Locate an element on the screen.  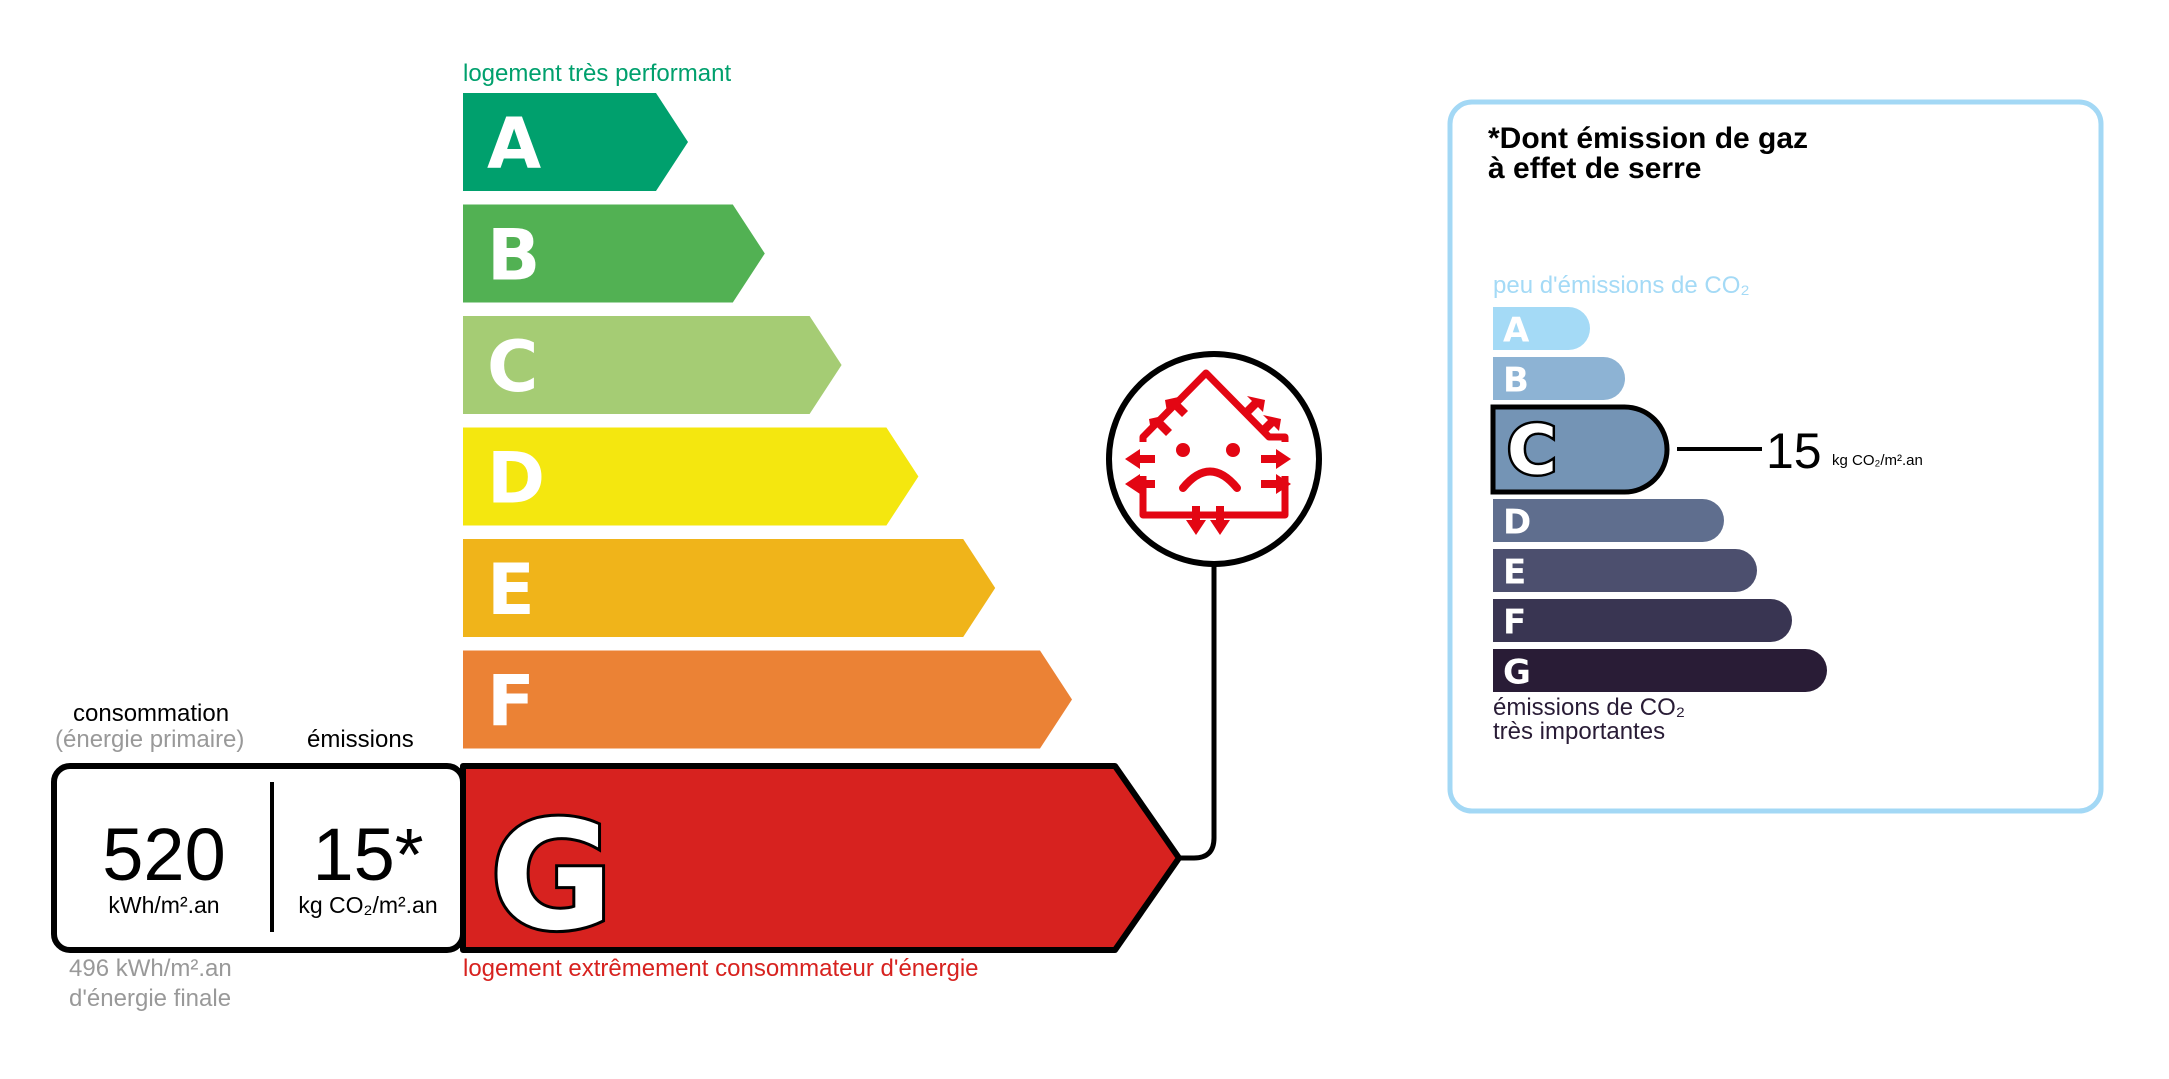
values-box is located at coordinates (258, 858).